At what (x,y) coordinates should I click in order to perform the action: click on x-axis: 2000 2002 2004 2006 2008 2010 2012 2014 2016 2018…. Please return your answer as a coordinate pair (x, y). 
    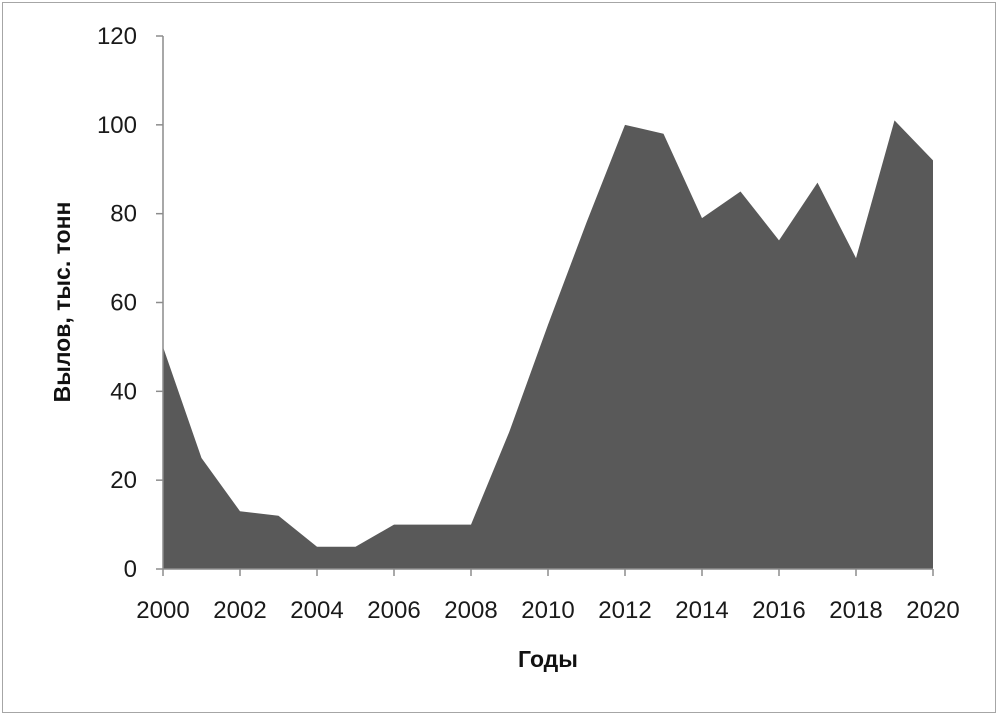
    Looking at the image, I should click on (548, 596).